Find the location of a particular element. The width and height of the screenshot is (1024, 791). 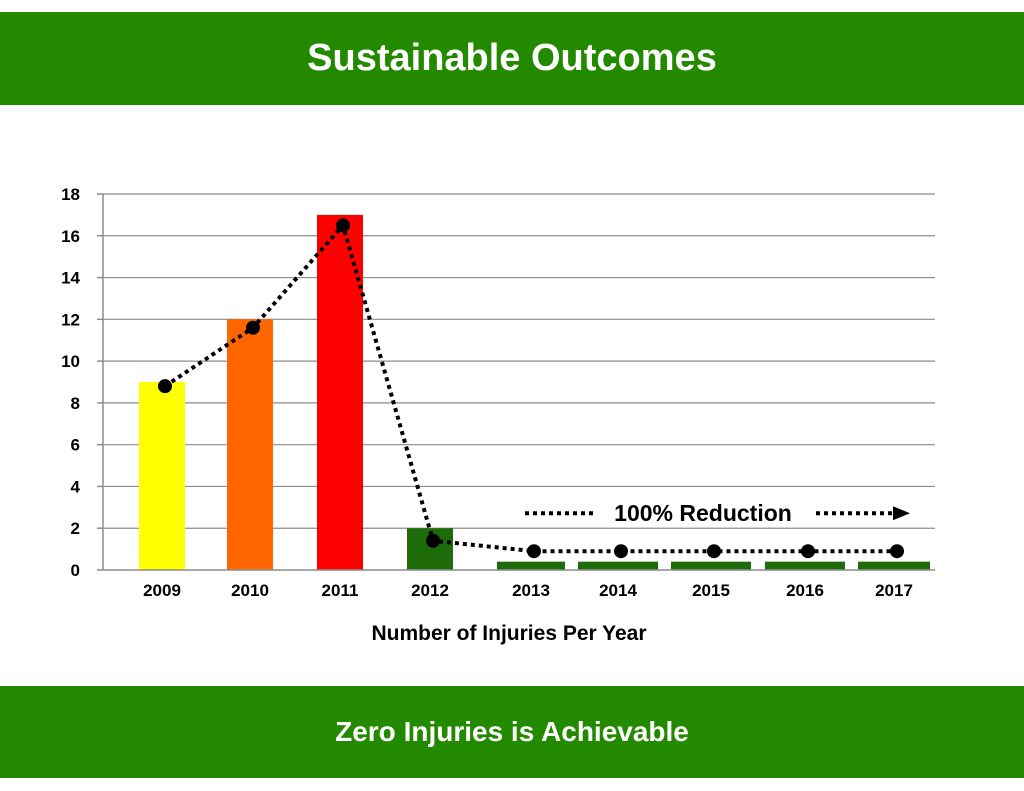

y-tick-label: 2 is located at coordinates (75, 528).